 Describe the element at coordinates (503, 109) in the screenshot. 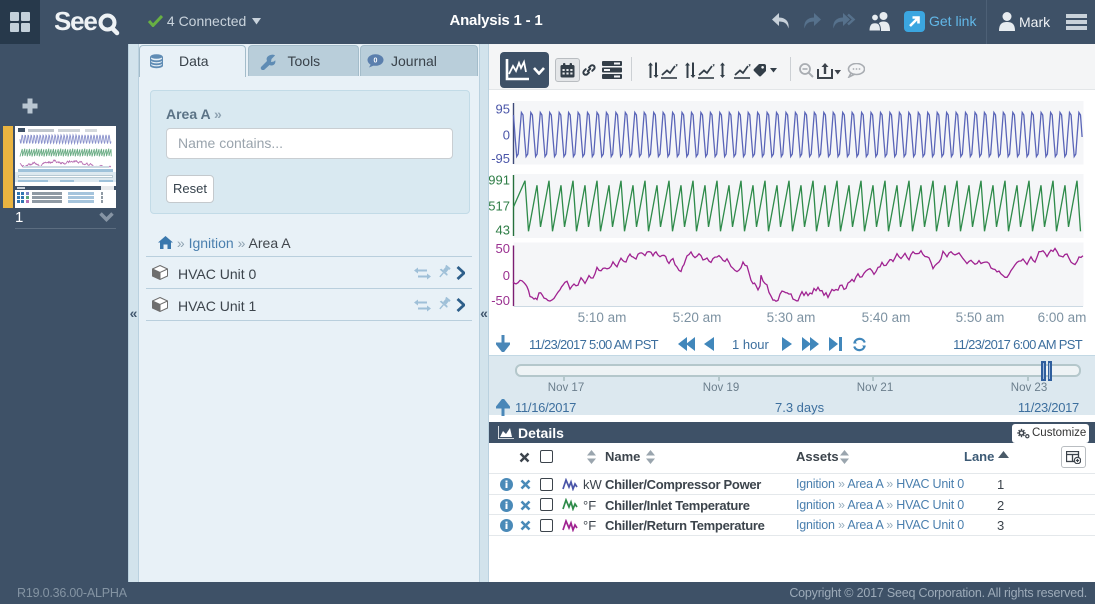

I see `svg-text: 95` at that location.